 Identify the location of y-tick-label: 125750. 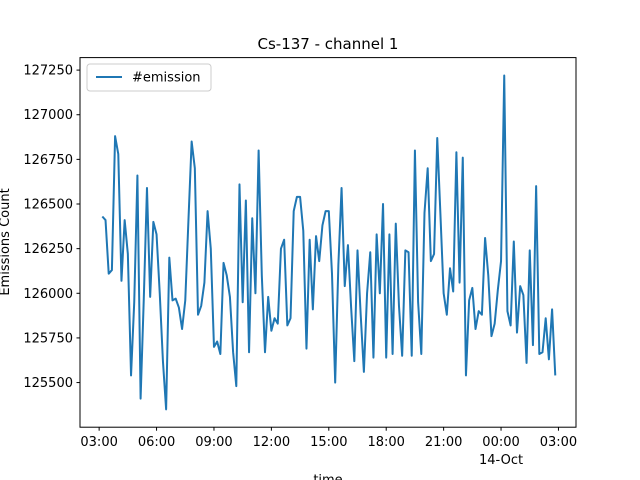
(48, 338).